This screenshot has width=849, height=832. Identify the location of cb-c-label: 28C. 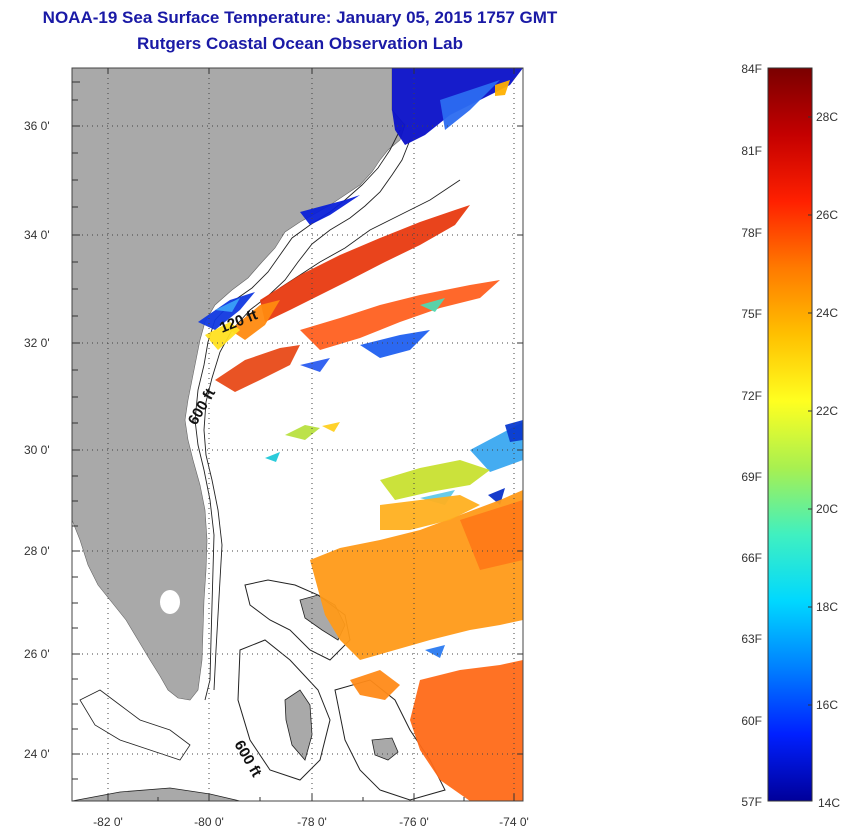
(827, 117).